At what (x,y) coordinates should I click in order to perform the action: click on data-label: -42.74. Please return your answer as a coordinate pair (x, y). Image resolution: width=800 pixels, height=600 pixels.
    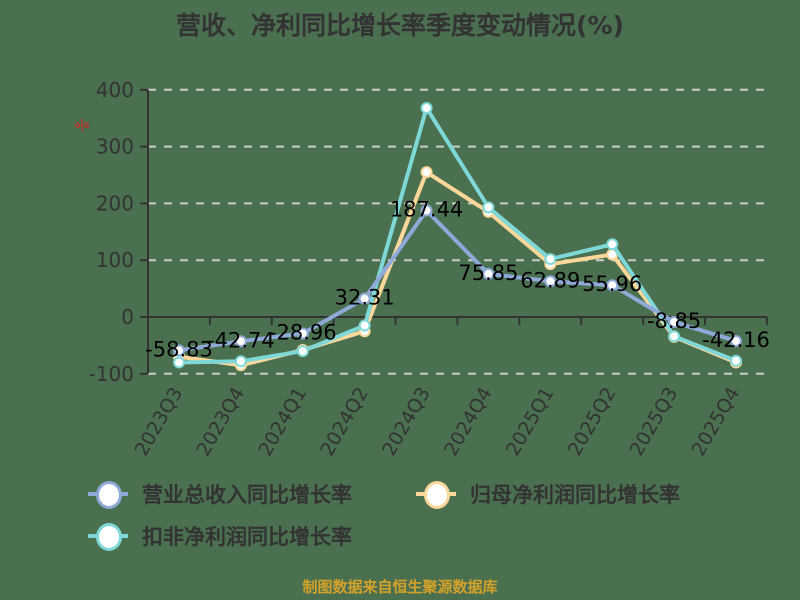
    Looking at the image, I should click on (241, 340).